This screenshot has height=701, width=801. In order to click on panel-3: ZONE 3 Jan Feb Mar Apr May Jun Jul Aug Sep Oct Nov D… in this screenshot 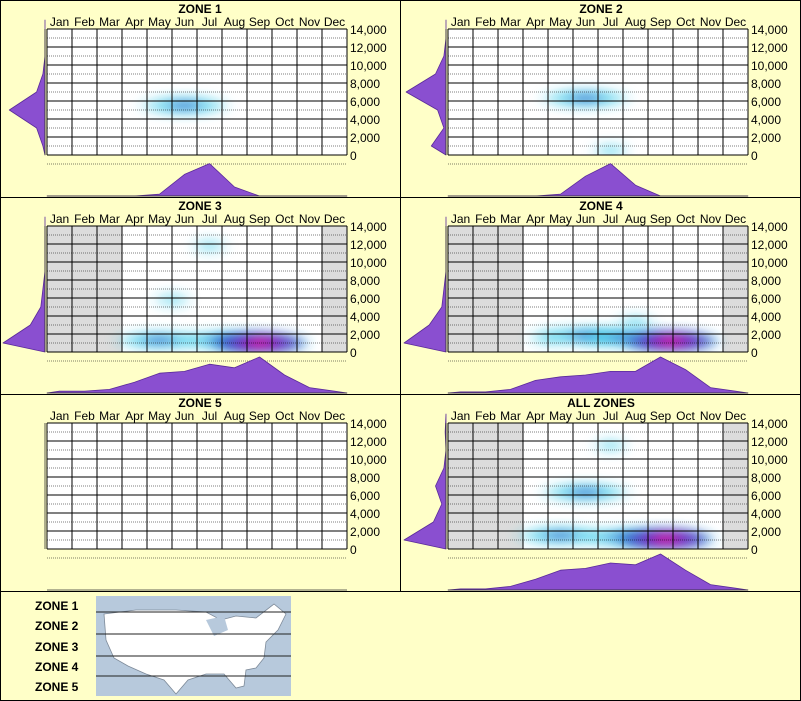, I will do `click(194, 296)`.